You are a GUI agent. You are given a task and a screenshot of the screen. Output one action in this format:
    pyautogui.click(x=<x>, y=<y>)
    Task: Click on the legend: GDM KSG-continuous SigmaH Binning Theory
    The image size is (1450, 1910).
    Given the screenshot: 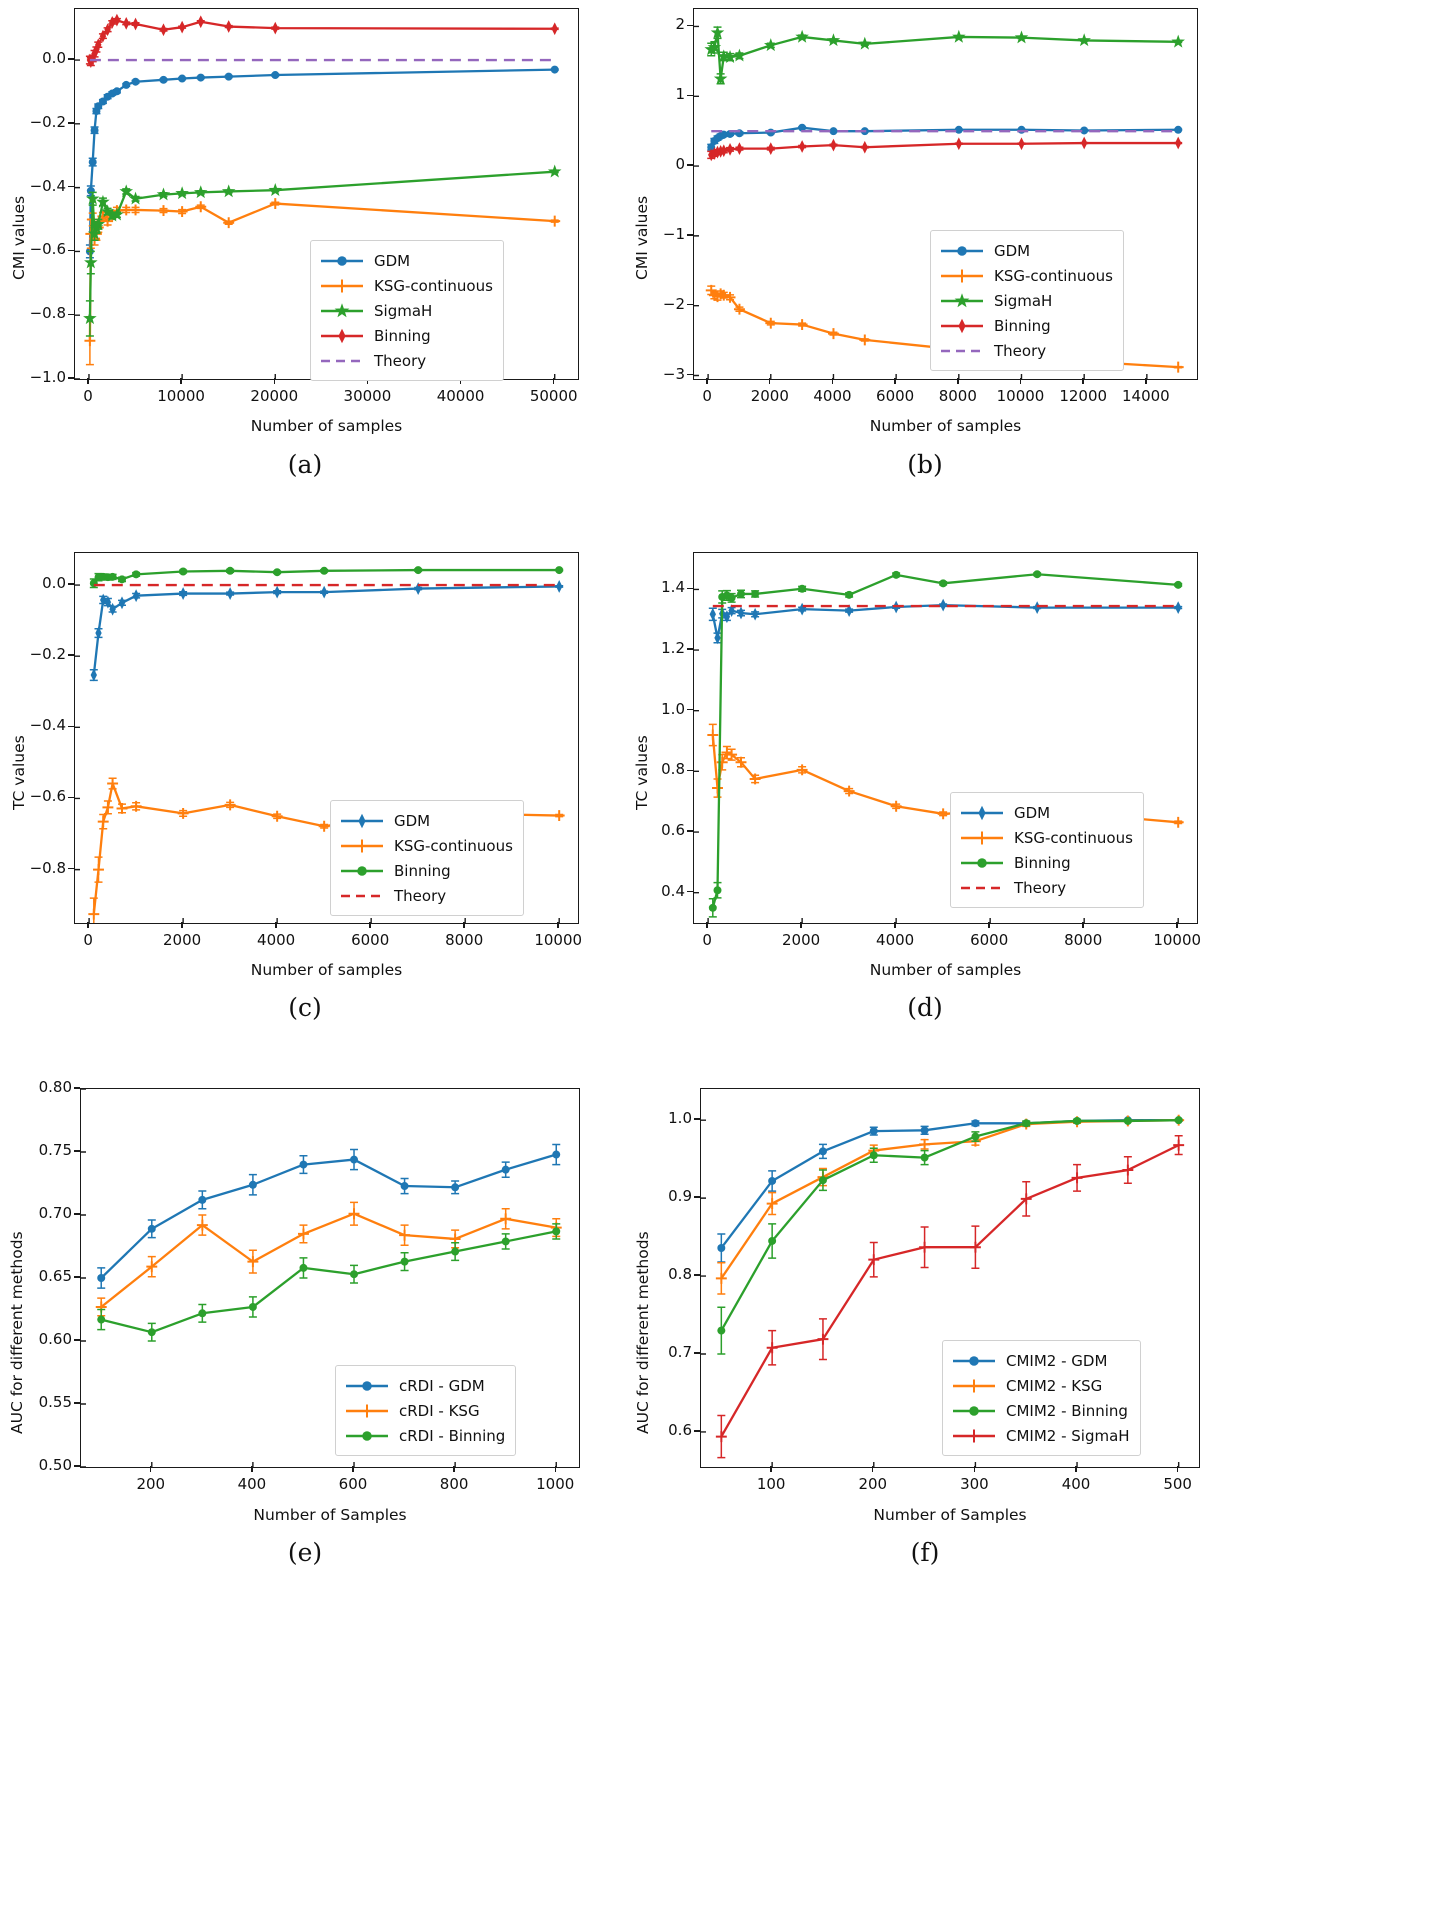 What is the action you would take?
    pyautogui.click(x=407, y=310)
    